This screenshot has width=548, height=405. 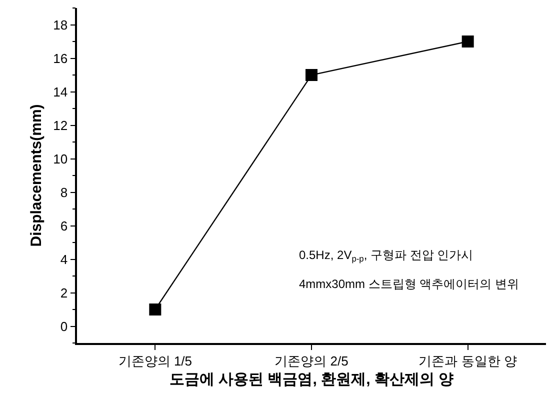 I want to click on annotation: 0.5Hz, 2V$_{p-p}$, 구형파 전압 인가시, so click(x=386, y=256).